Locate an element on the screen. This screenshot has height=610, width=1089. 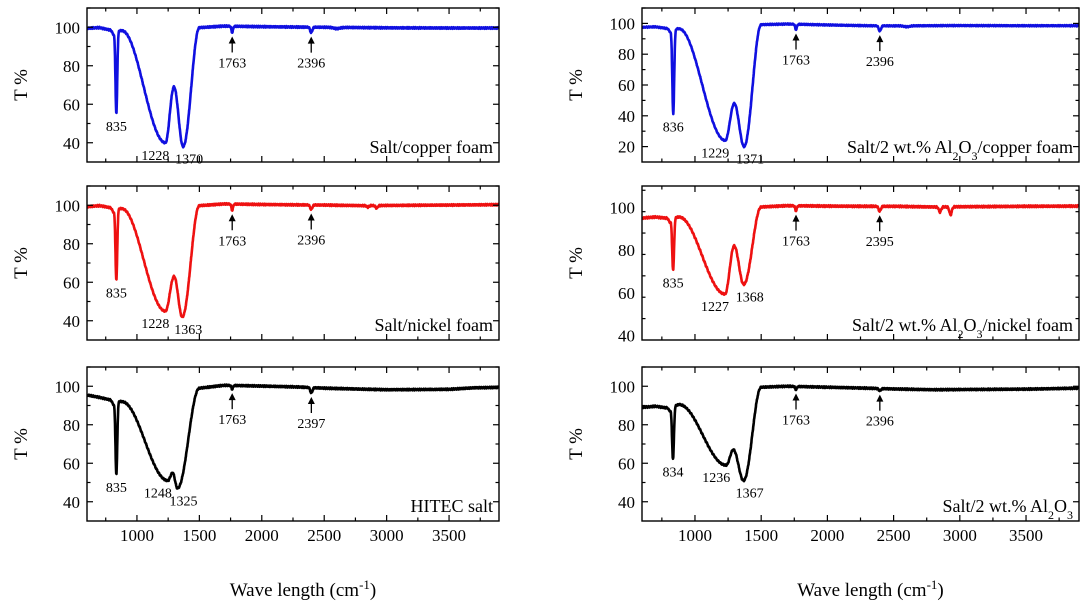
panel-name: Salt/2 wt.% Al2O3/copper foam is located at coordinates (960, 150).